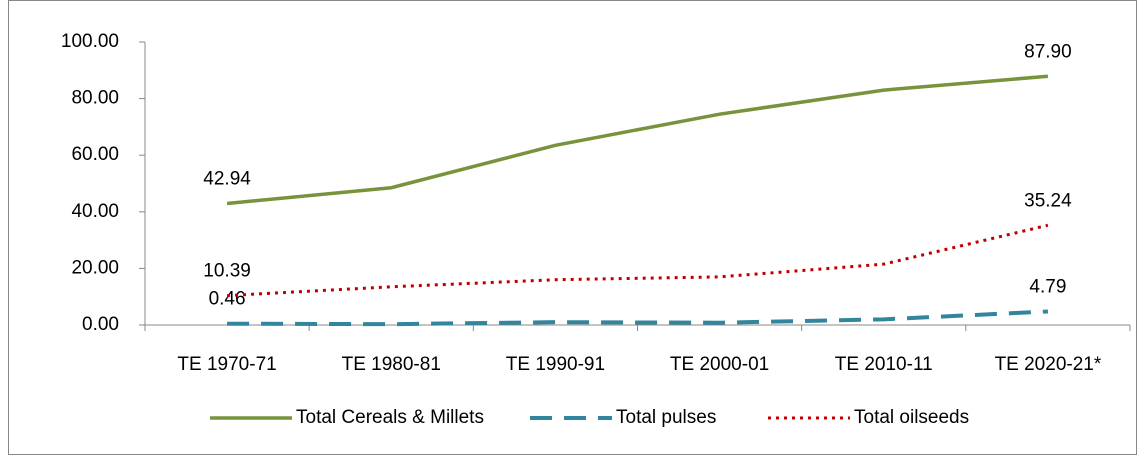 The image size is (1142, 462). I want to click on y-tick-label: 40.00, so click(95, 211).